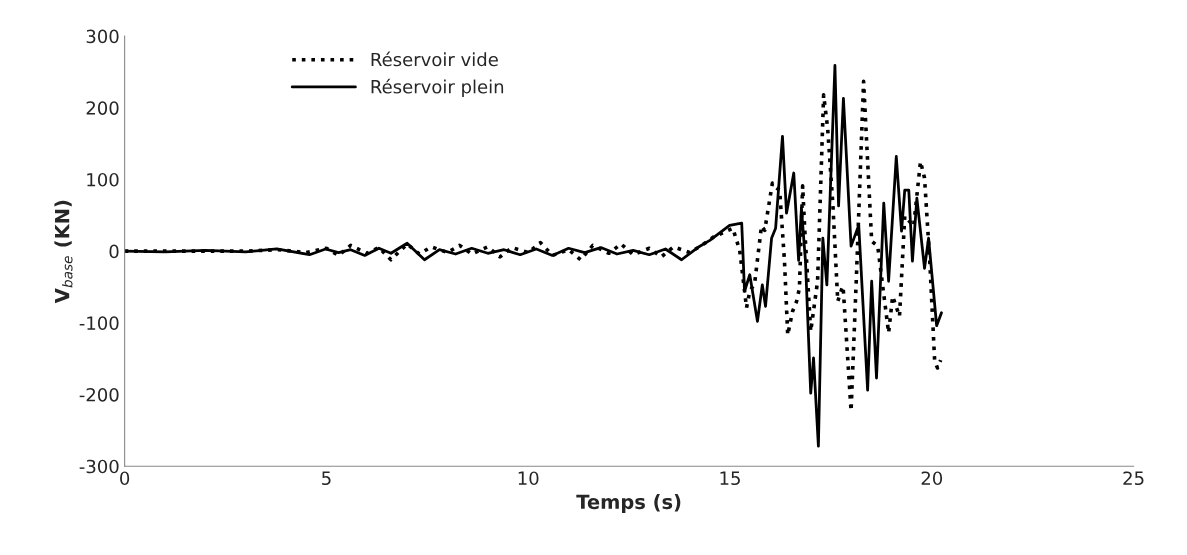 Image resolution: width=1187 pixels, height=555 pixels. I want to click on legend-label: Réservoir vide, so click(434, 59).